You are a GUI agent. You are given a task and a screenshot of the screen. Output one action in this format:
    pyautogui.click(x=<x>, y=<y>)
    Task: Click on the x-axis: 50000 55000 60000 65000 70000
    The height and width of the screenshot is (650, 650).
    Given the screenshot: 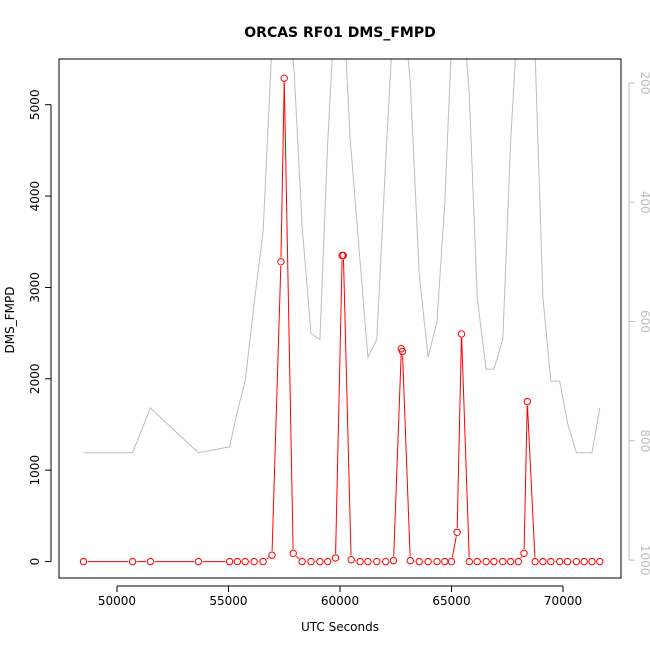 What is the action you would take?
    pyautogui.click(x=340, y=596)
    